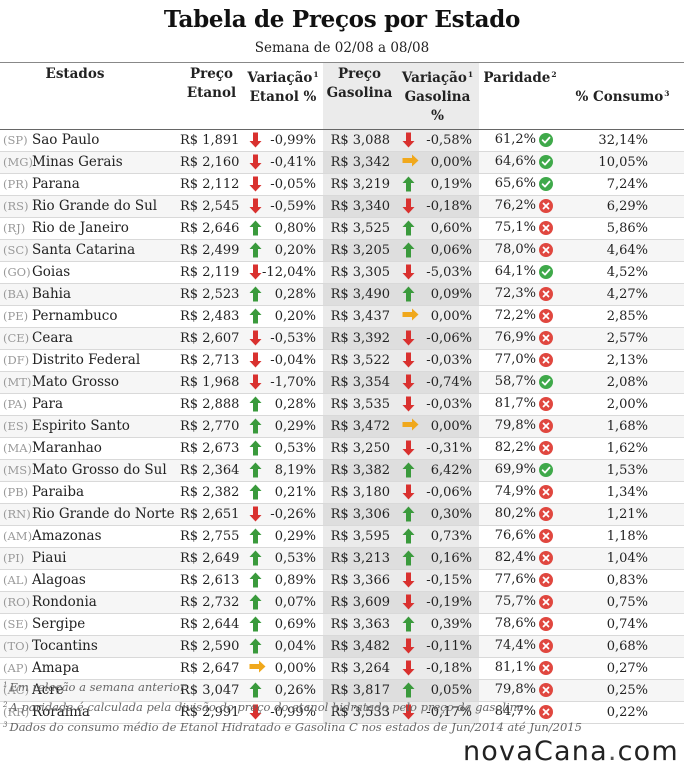  What do you see at coordinates (103, 514) in the screenshot?
I see `state-name: Rio Grande do Norte` at bounding box center [103, 514].